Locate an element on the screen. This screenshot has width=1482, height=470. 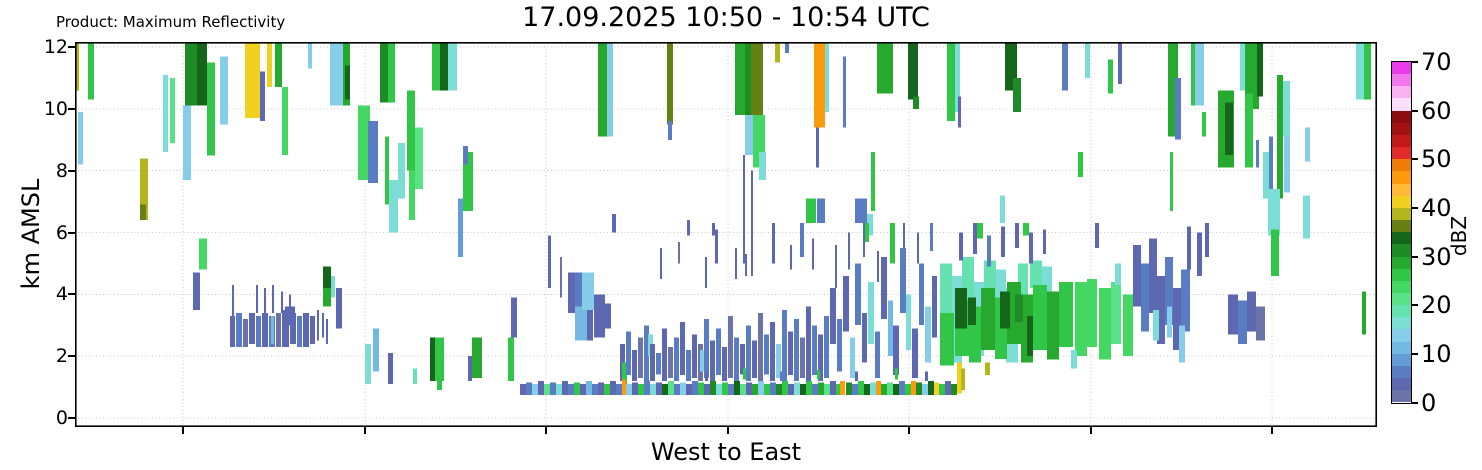
colorbar-tick-mark is located at coordinates (1415, 110).